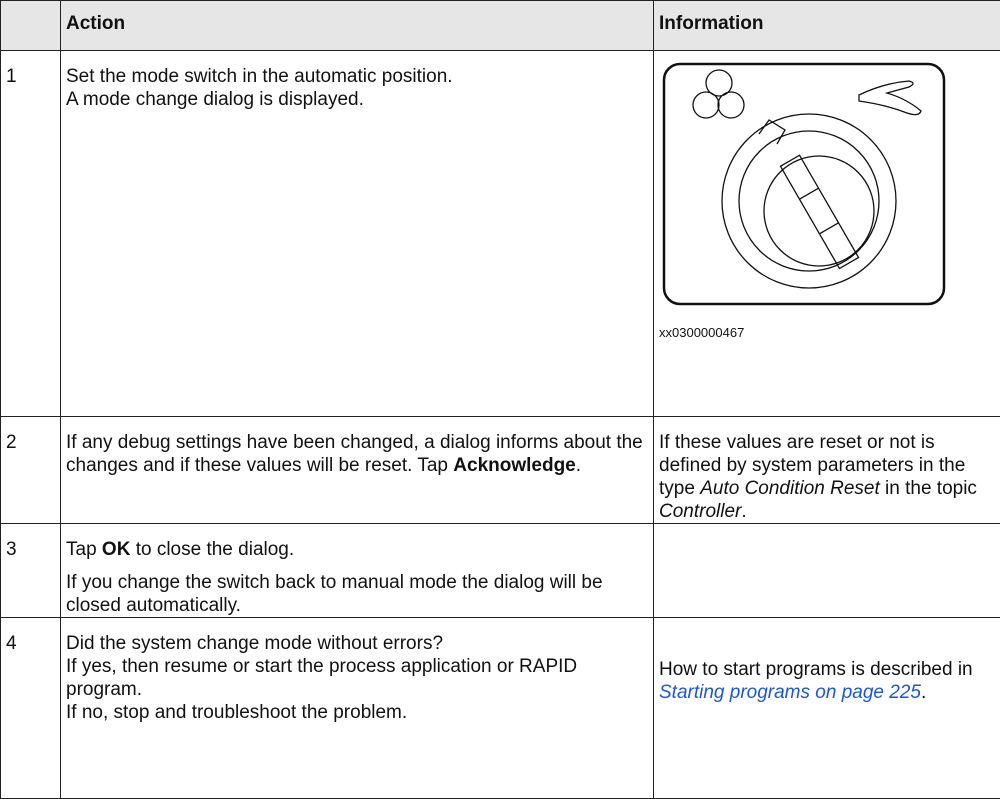 This screenshot has width=1000, height=799. What do you see at coordinates (816, 669) in the screenshot?
I see `text-run: How to start programs is described in` at bounding box center [816, 669].